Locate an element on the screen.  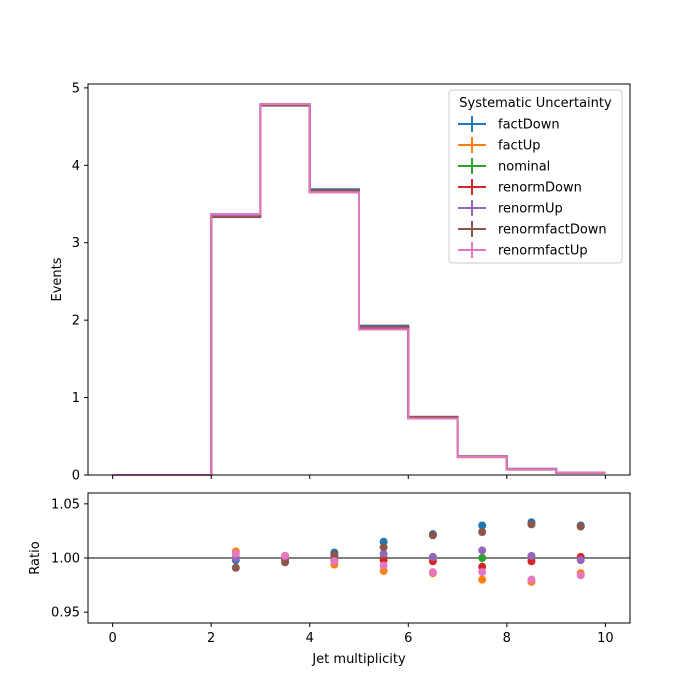
legend-entry-factDown: factDown is located at coordinates (509, 124).